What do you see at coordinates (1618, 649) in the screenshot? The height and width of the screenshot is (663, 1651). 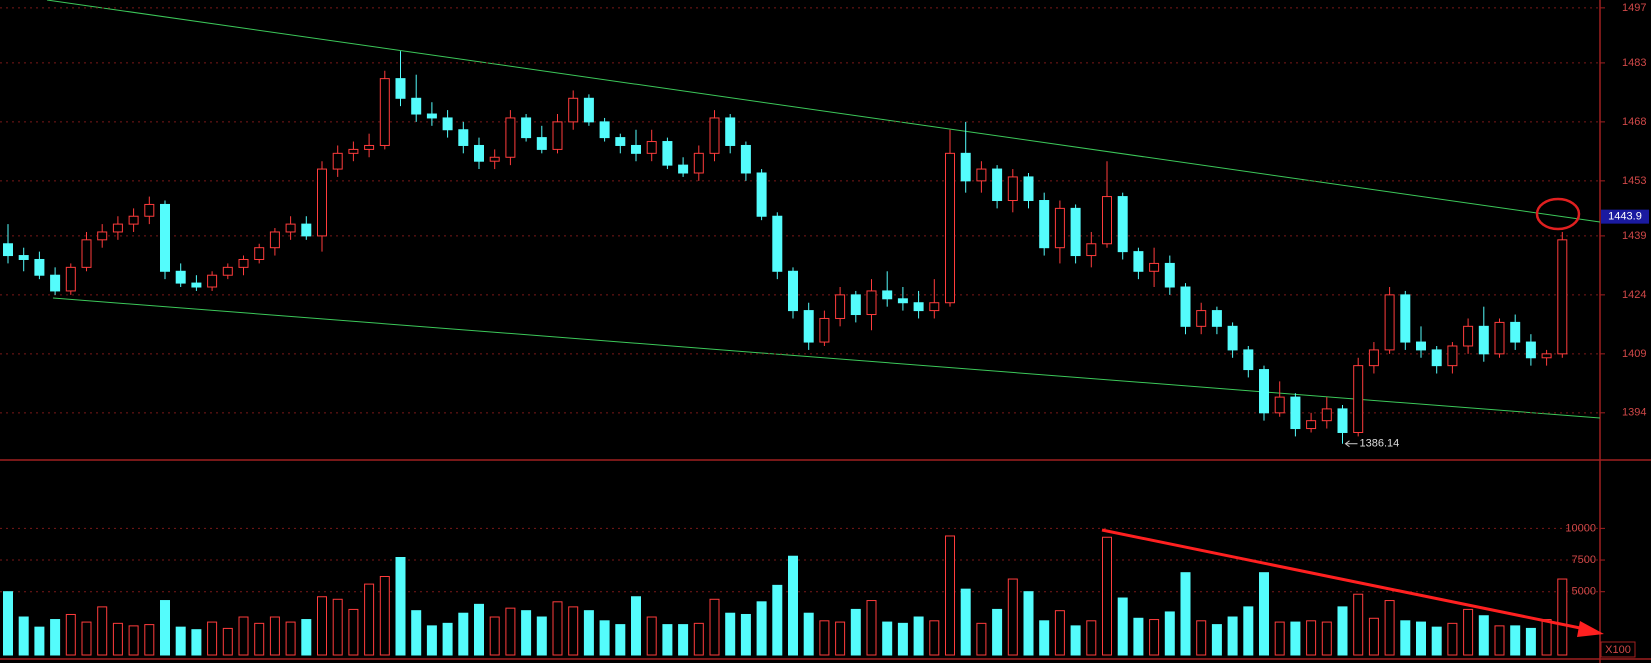 I see `unit-box` at bounding box center [1618, 649].